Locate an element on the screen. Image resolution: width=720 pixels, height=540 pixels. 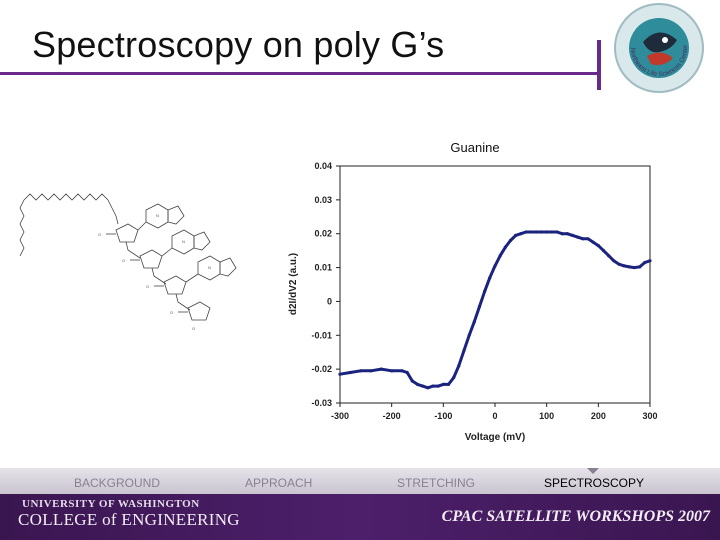
y-tick-label: 0.02 is located at coordinates (323, 234).